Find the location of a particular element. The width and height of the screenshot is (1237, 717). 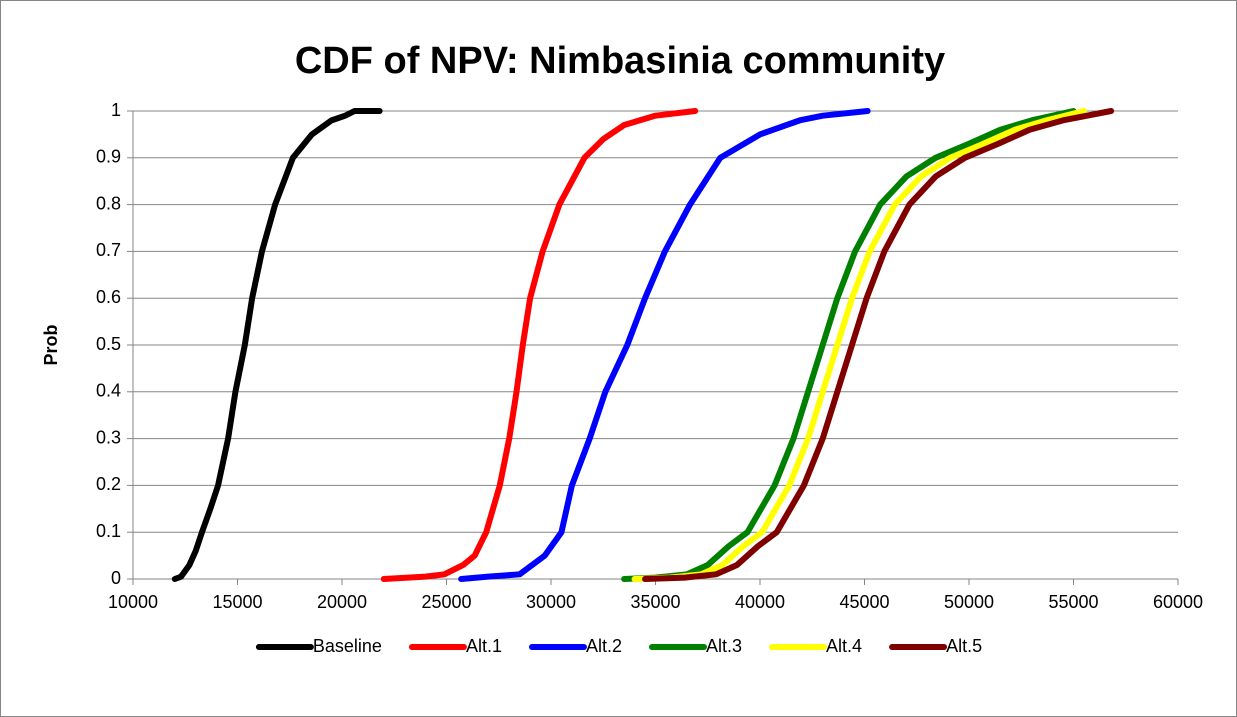

x-tick-label: 20000 is located at coordinates (342, 602).